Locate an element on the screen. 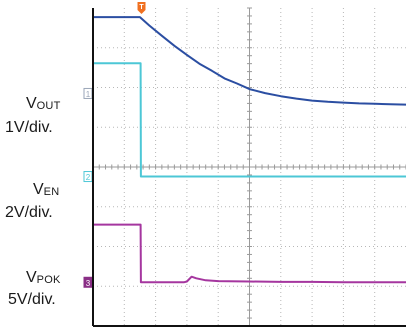  ven-scale: 2V/div. is located at coordinates (29, 212).